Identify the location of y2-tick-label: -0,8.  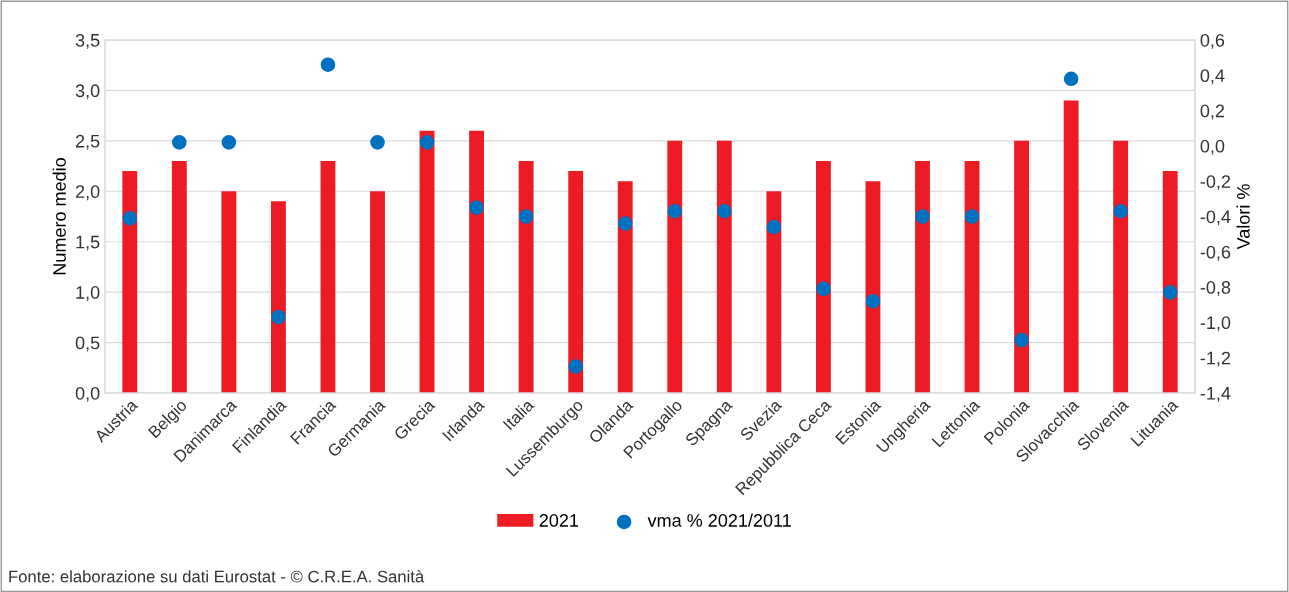
(1215, 288).